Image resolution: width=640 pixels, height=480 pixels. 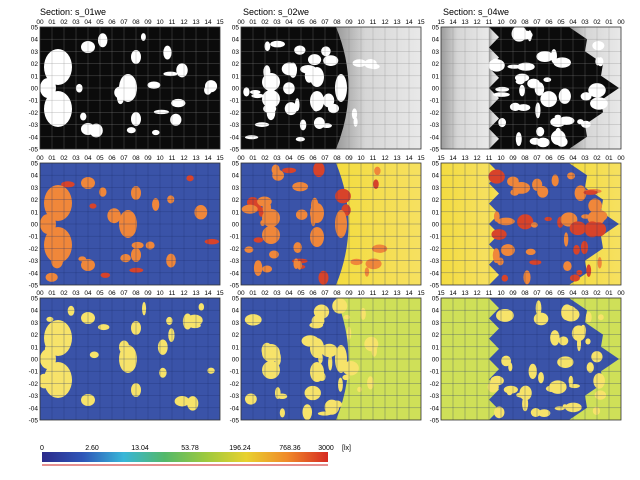 I want to click on x-tick-label: 03, so click(x=76, y=22).